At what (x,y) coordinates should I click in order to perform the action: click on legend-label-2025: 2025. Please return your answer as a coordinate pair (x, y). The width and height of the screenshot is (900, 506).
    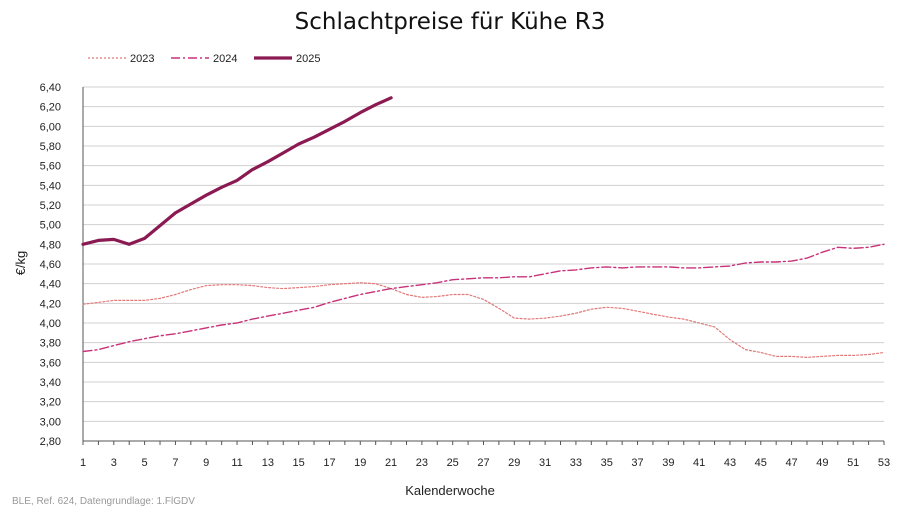
    Looking at the image, I should click on (308, 59).